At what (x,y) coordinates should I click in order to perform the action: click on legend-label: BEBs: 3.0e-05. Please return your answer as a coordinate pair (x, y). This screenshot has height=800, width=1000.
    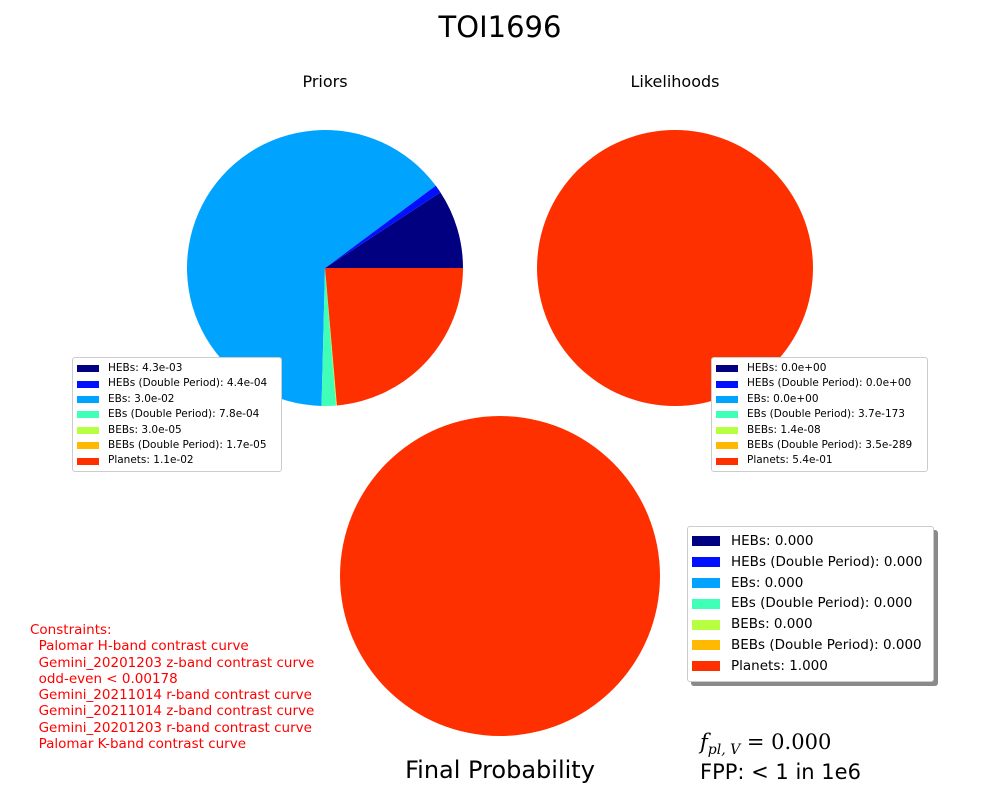
    Looking at the image, I should click on (145, 429).